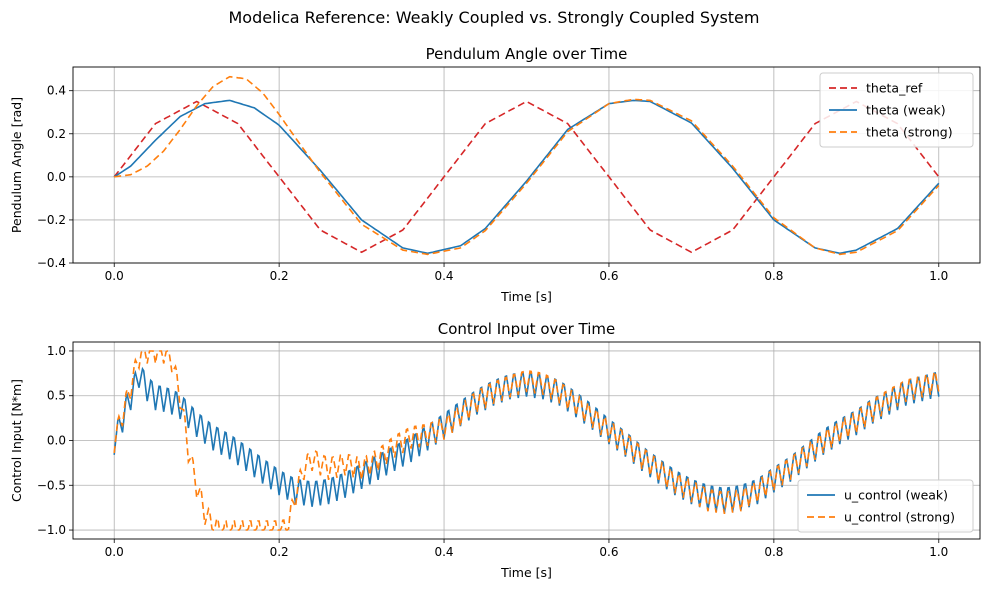 The height and width of the screenshot is (592, 989). Describe the element at coordinates (56, 91) in the screenshot. I see `y-tick-label: 0.4` at that location.